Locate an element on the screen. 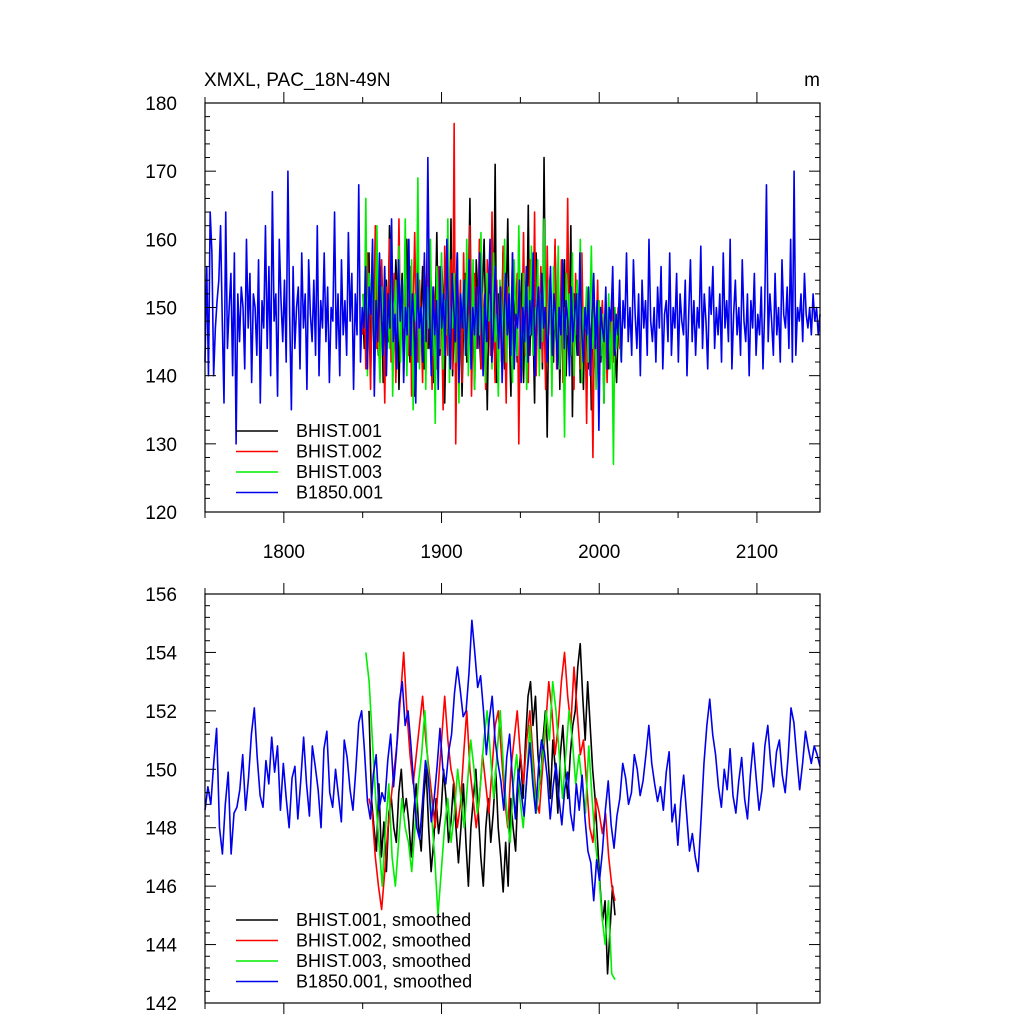 This screenshot has height=1029, width=1024. bottom-ytick-label: 152 is located at coordinates (161, 712).